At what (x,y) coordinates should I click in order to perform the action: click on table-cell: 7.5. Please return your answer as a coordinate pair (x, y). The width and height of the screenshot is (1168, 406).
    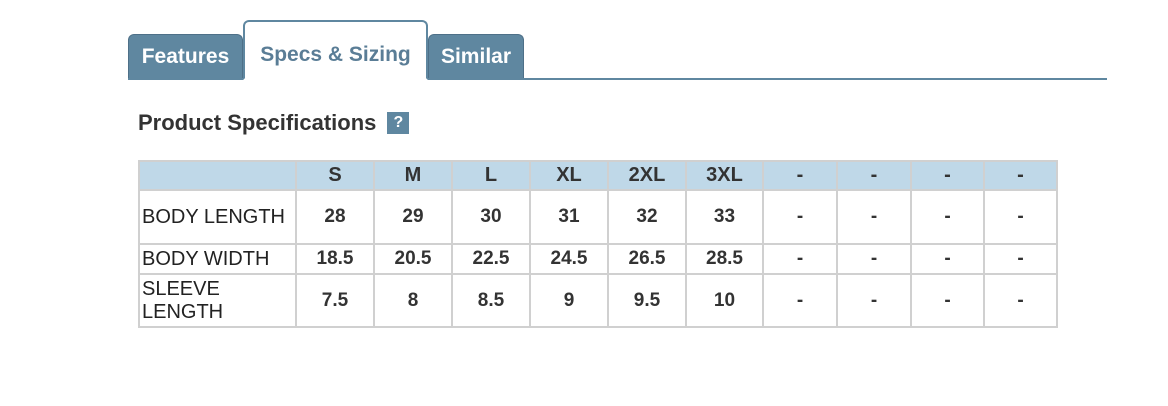
    Looking at the image, I should click on (335, 300).